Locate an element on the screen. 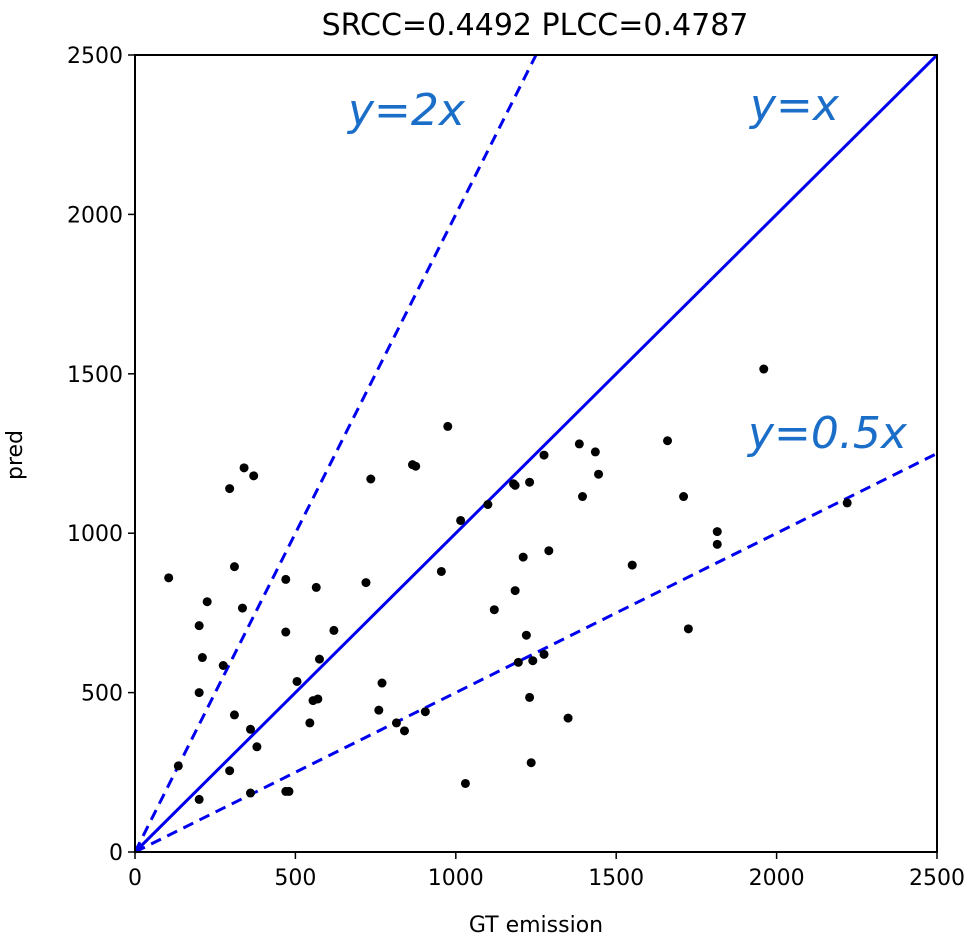 This screenshot has height=944, width=980. chart-title: SRCC=0.4492 PLCC=0.4787 is located at coordinates (535, 25).